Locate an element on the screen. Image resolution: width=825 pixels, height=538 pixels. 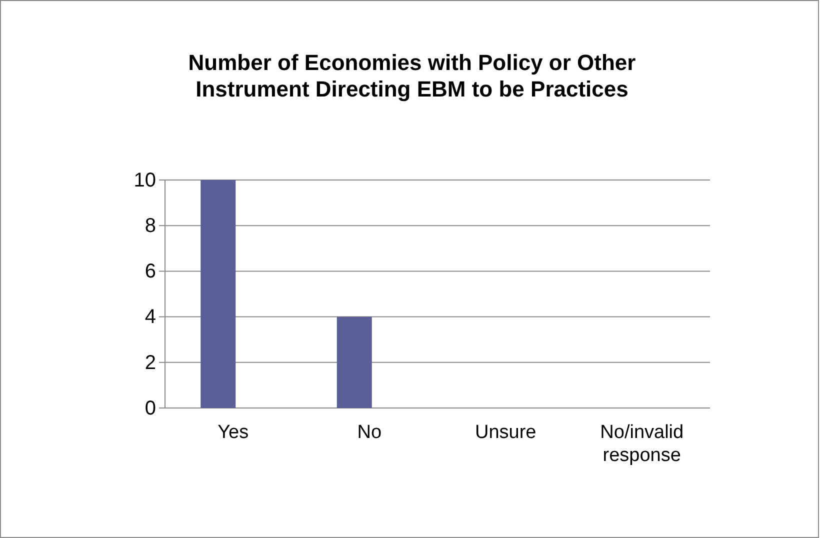
y-tick-label: 2 is located at coordinates (150, 363).